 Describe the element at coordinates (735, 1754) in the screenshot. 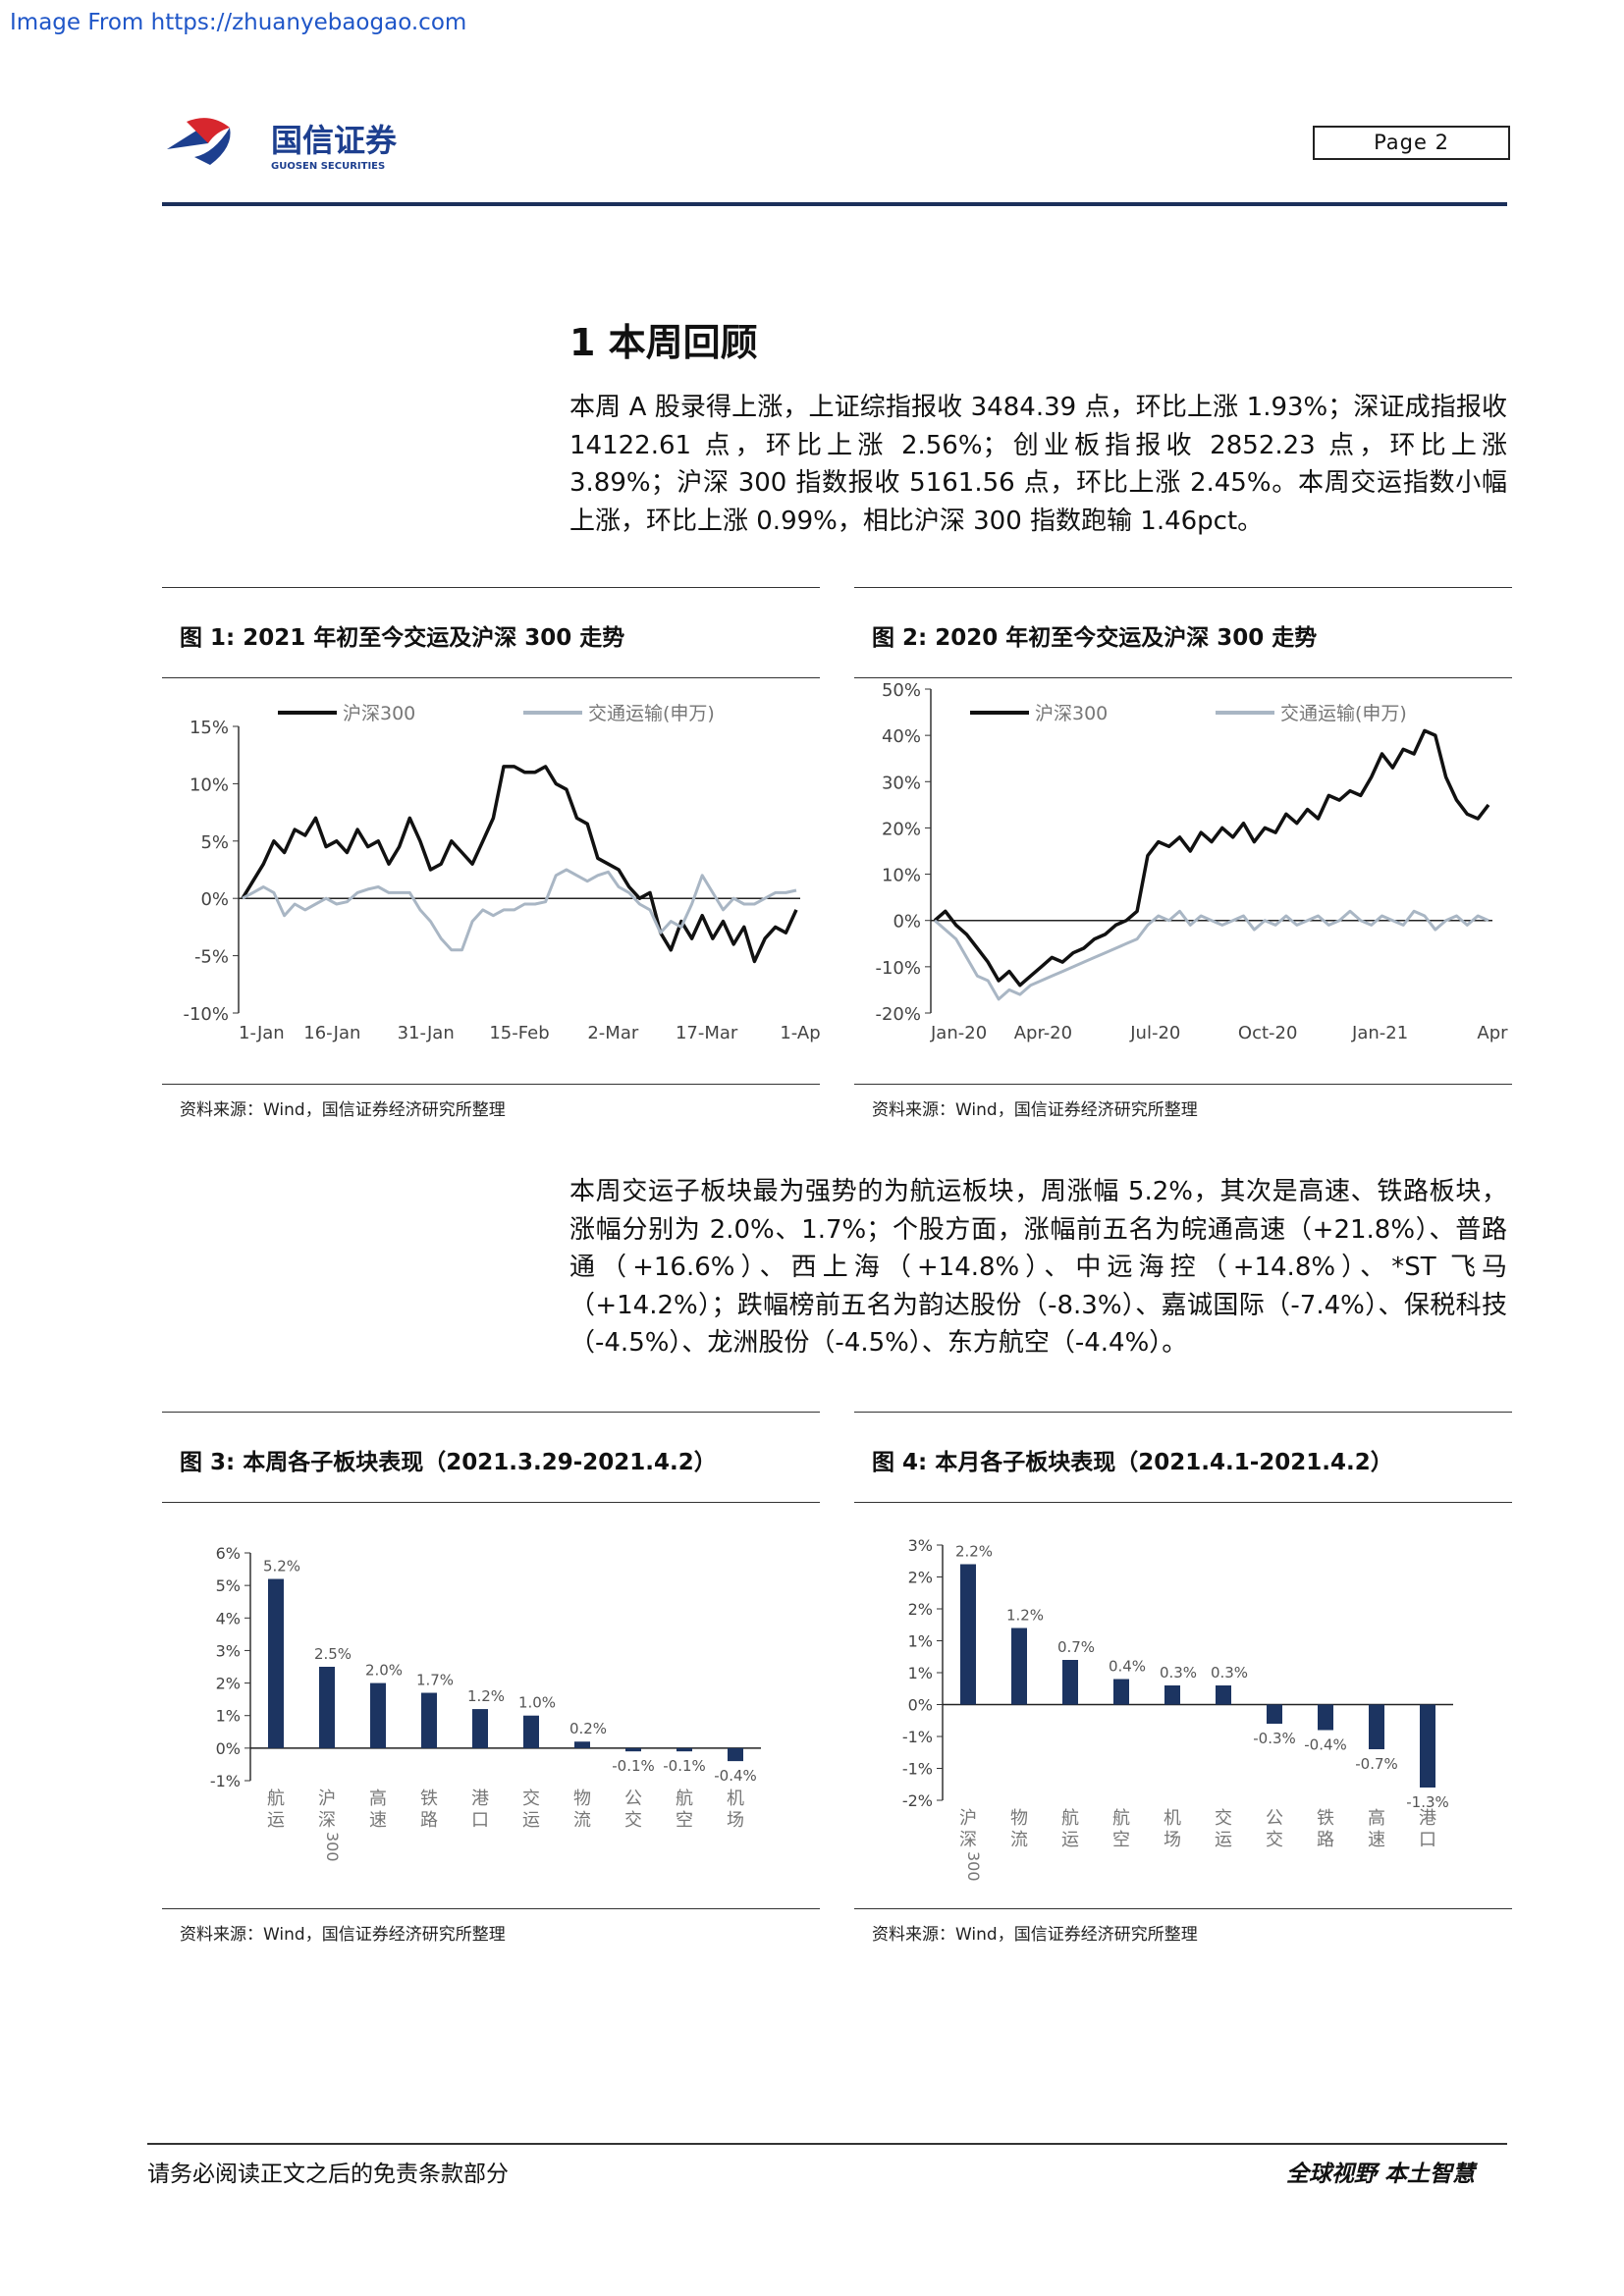

I see `bar-机场` at that location.